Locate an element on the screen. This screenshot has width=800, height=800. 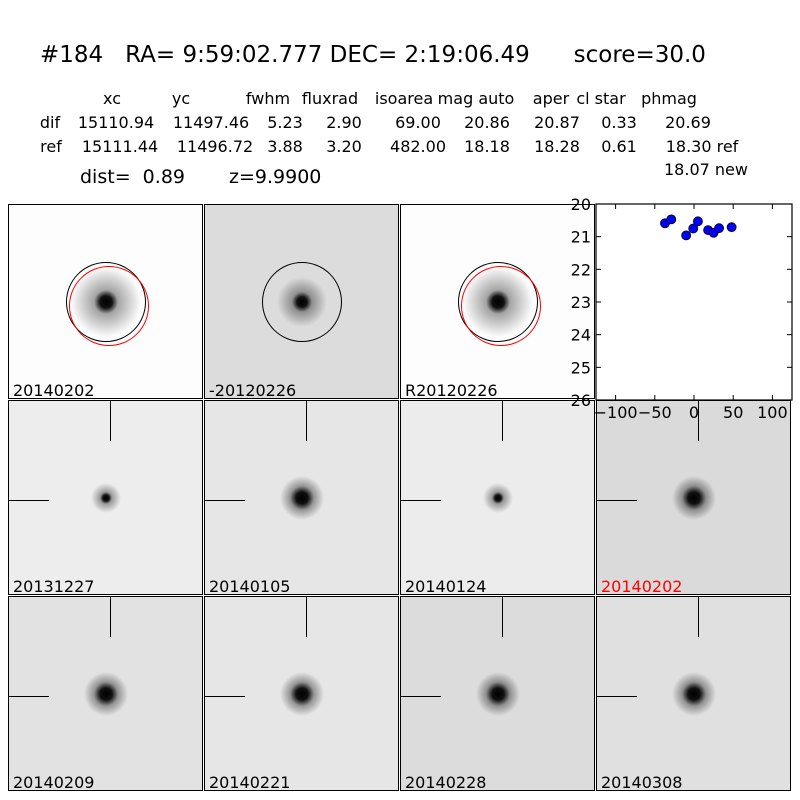
table-cell: 69.00 is located at coordinates (418, 122).